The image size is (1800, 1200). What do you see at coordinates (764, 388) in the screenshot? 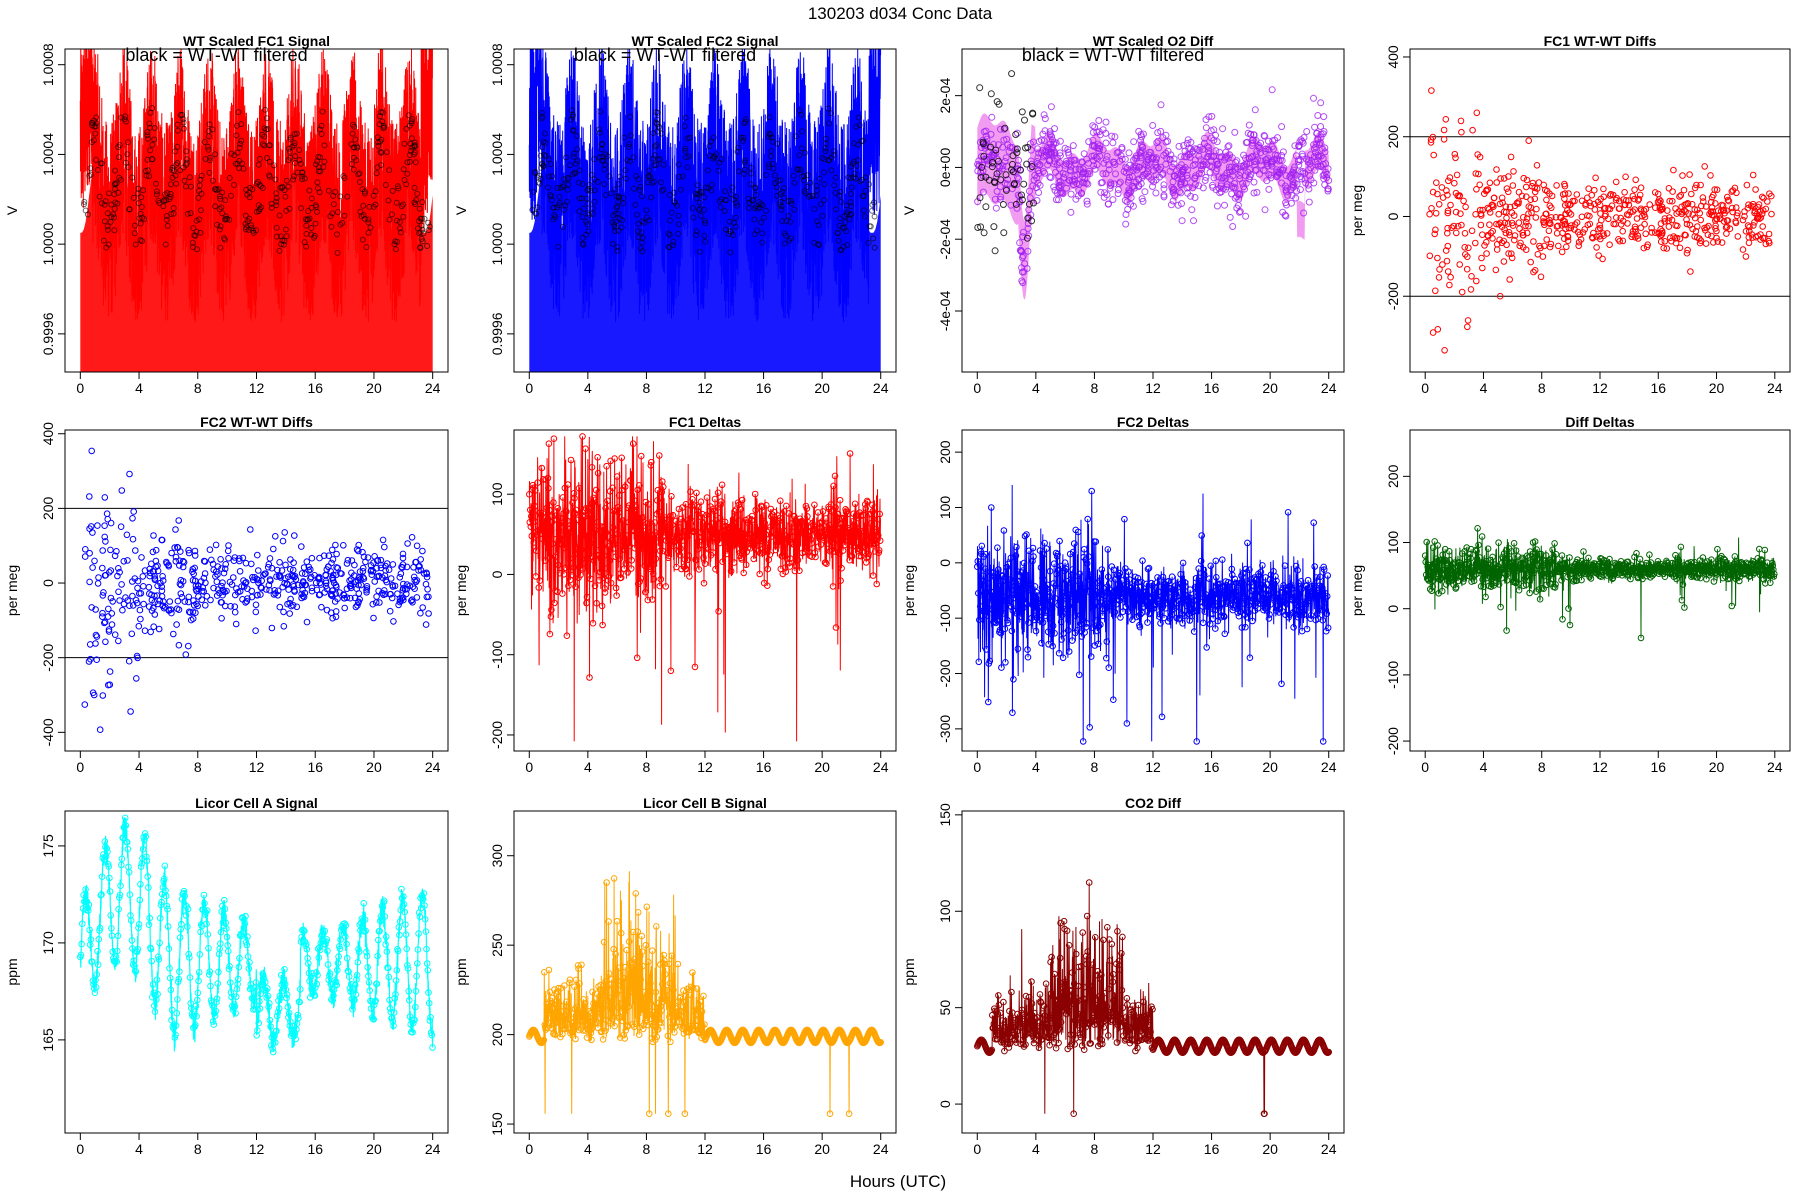
I see `xtick-label-p2-4: 16` at bounding box center [764, 388].